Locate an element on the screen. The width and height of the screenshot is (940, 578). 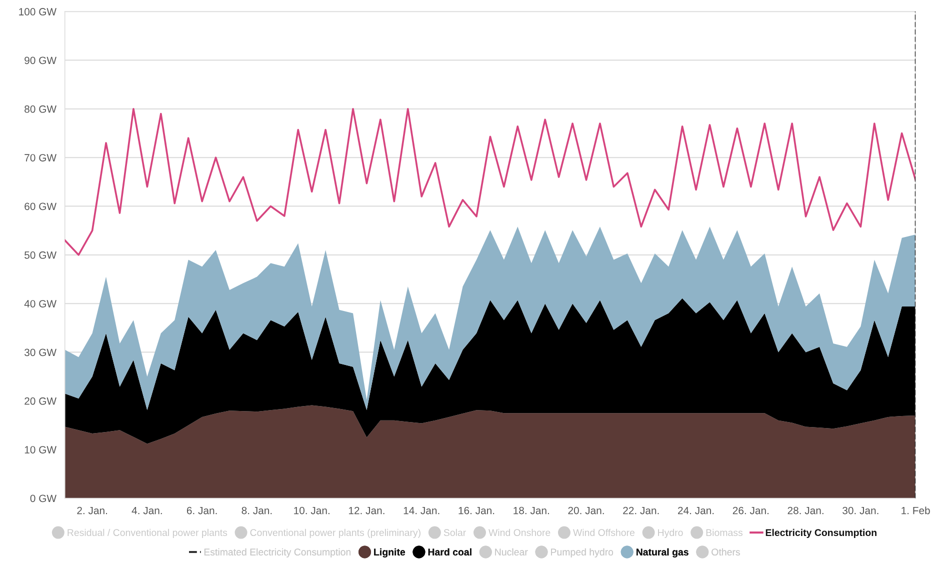
y-tick-label: 0 GW is located at coordinates (43, 498).